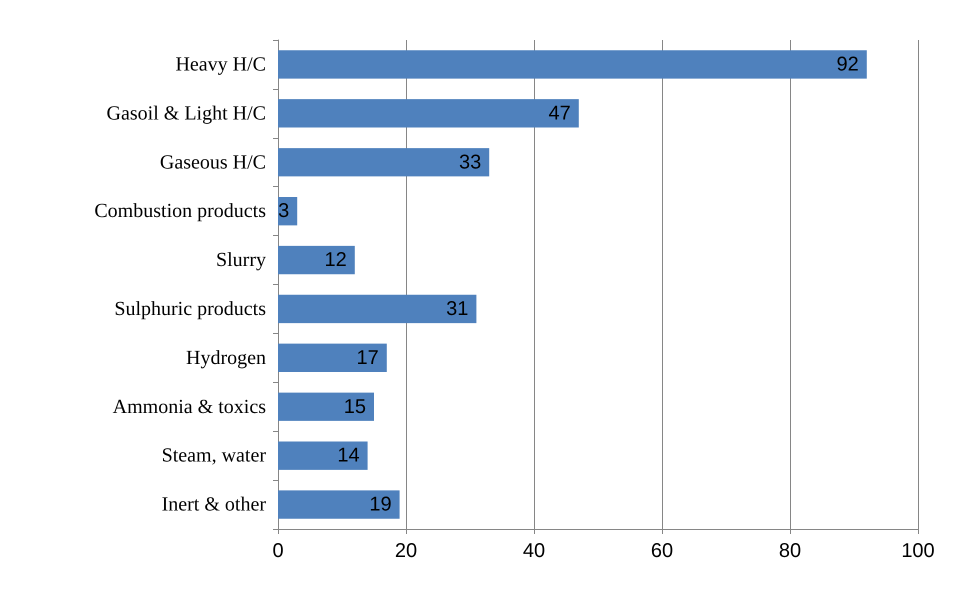 The image size is (959, 589). Describe the element at coordinates (790, 551) in the screenshot. I see `x-tick-label: 80` at that location.